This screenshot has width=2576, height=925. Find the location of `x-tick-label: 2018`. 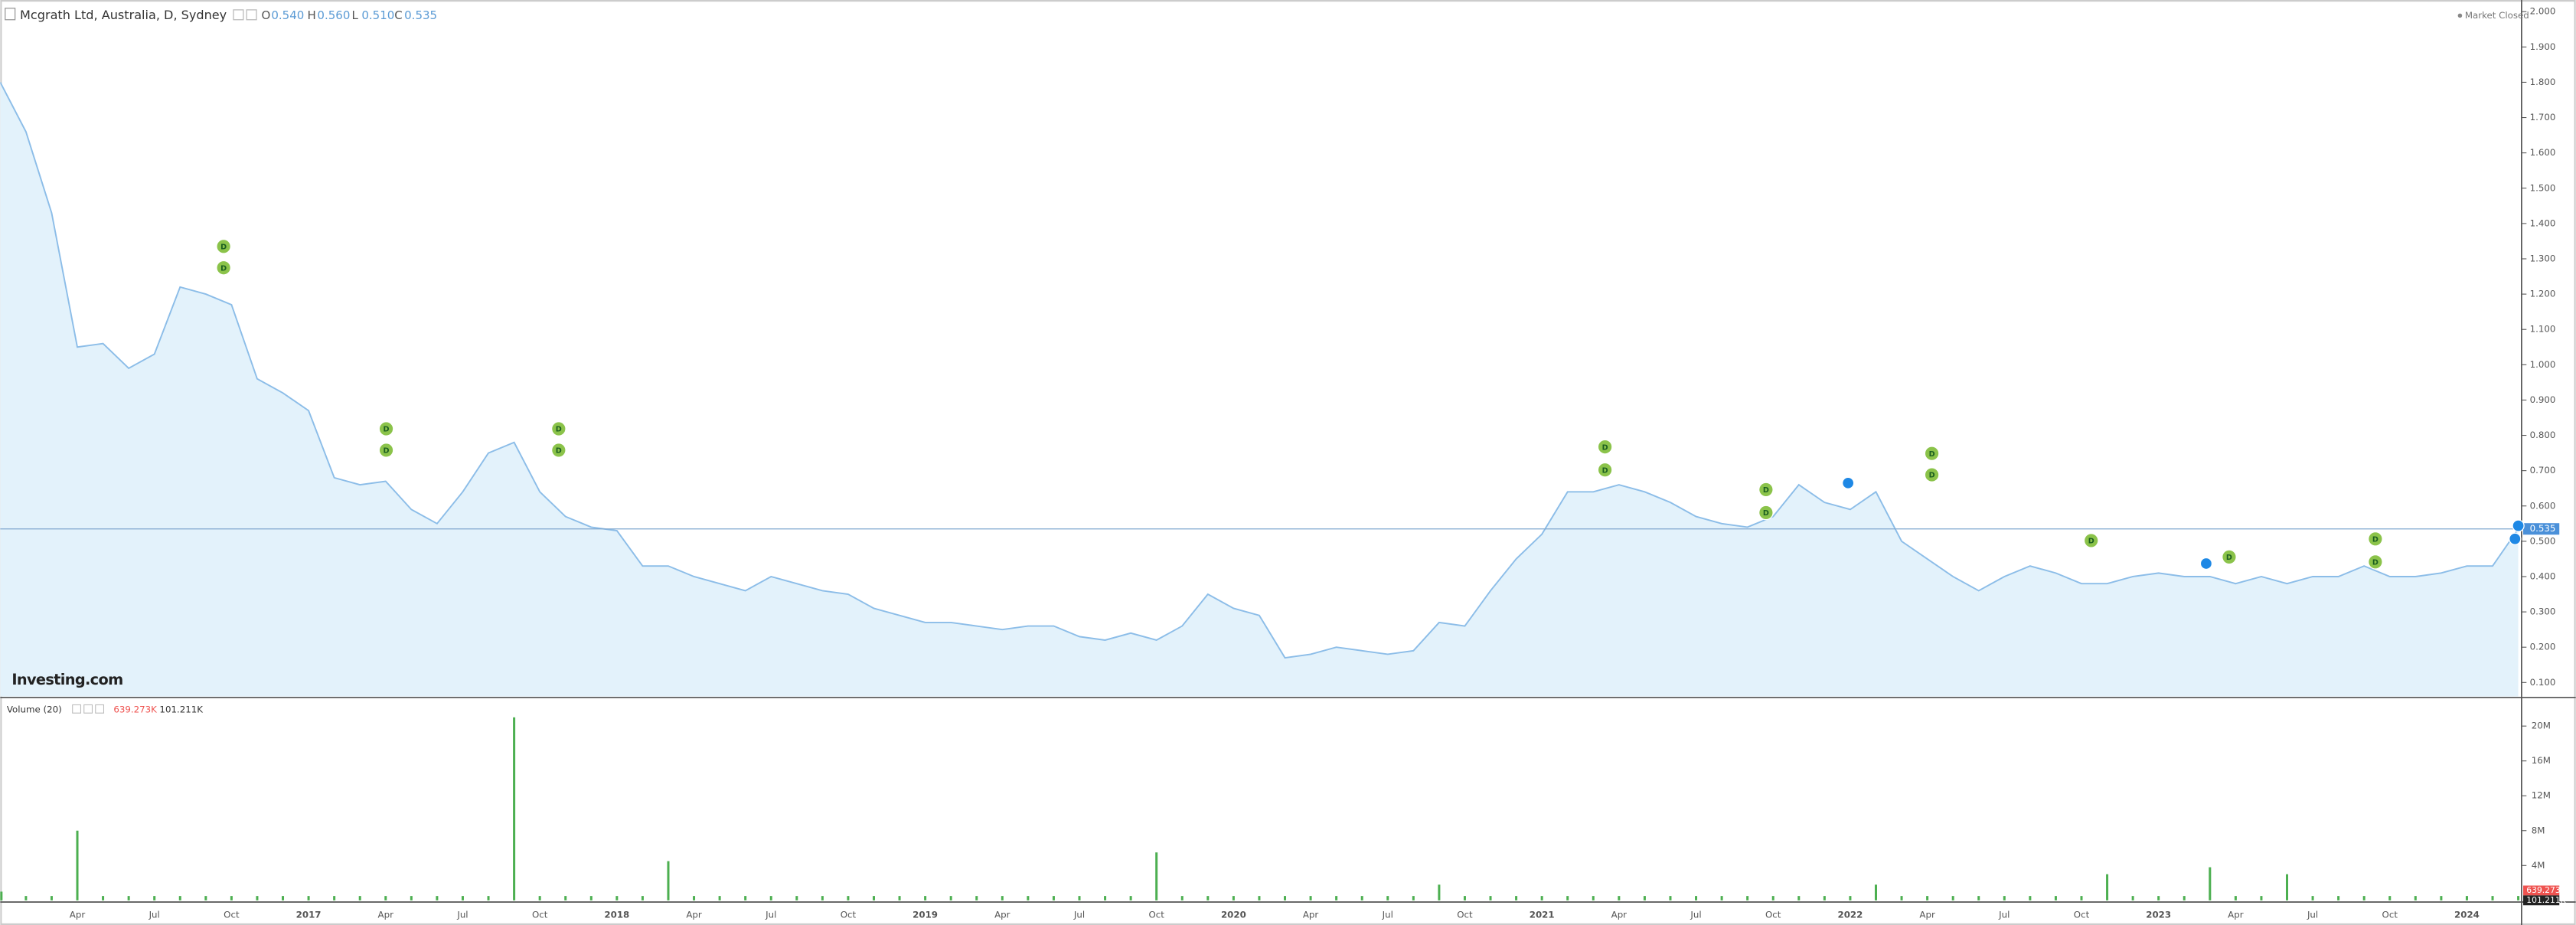

x-tick-label: 2018 is located at coordinates (616, 915).